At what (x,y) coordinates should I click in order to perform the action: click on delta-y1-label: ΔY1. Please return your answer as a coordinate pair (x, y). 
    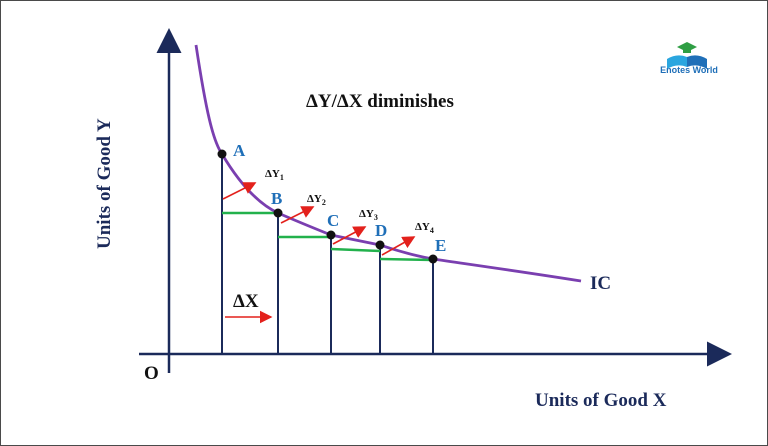
    Looking at the image, I should click on (274, 175).